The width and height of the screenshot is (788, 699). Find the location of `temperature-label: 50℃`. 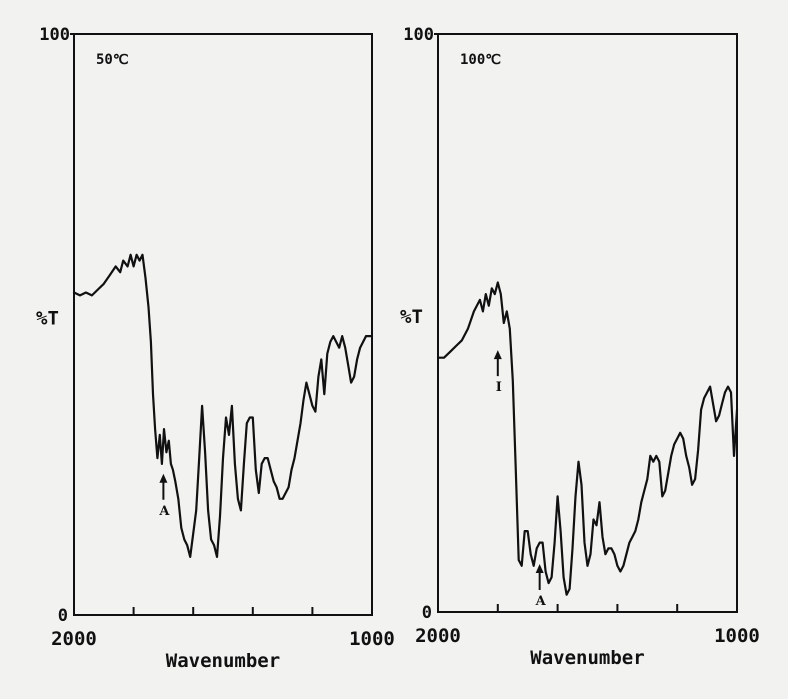

temperature-label: 50℃ is located at coordinates (112, 60).